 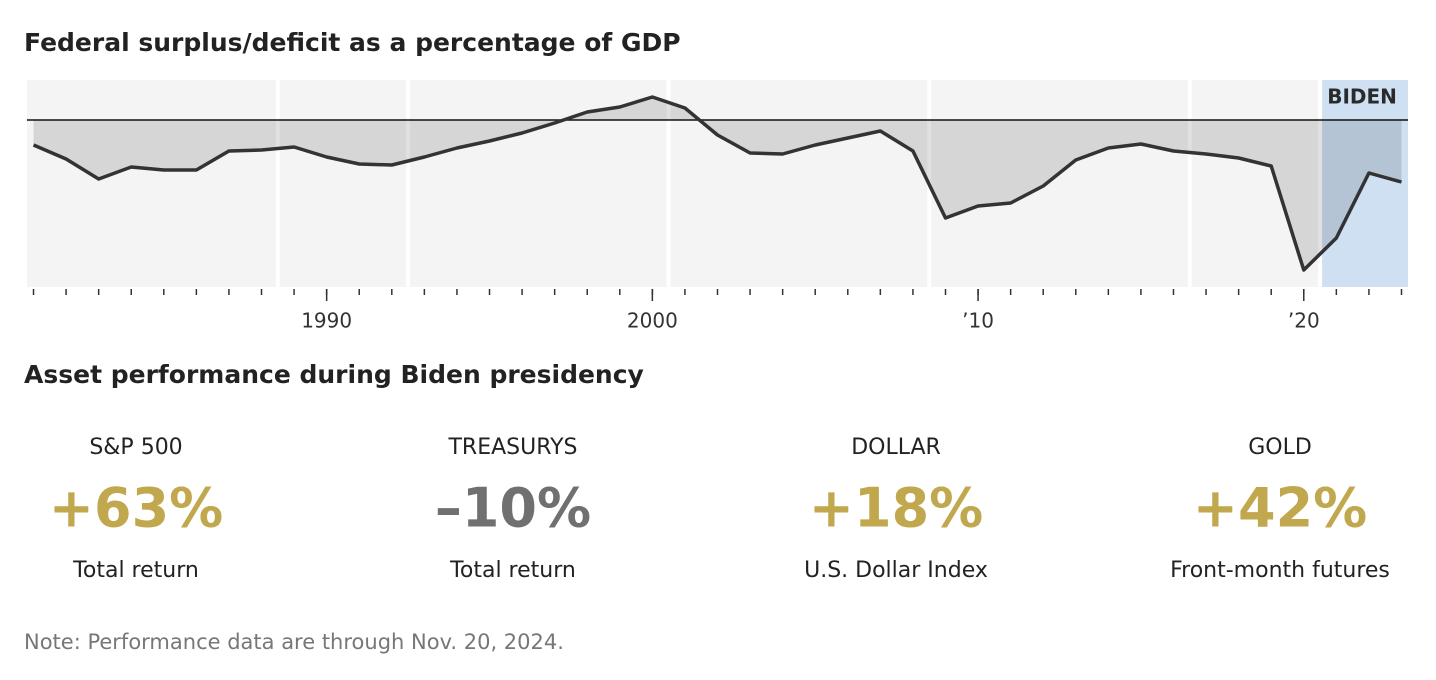 What do you see at coordinates (135, 447) in the screenshot?
I see `stat-label: S&P 500` at bounding box center [135, 447].